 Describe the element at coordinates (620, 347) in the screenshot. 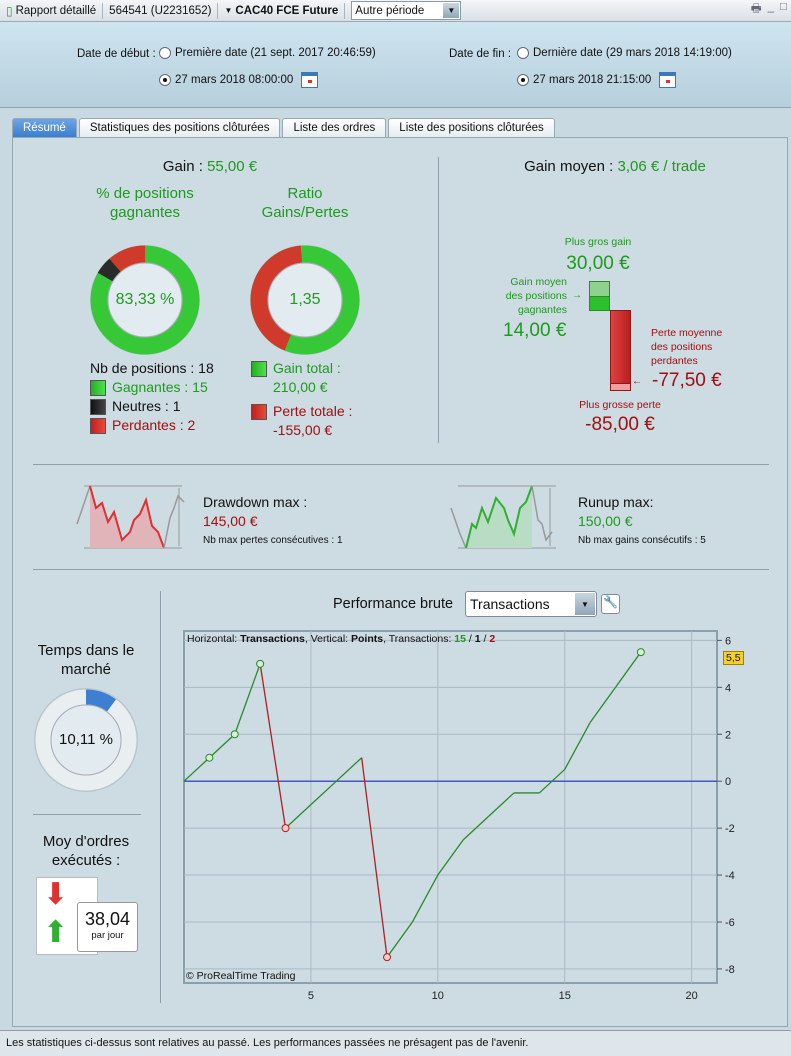

I see `avg-loss-bar` at that location.